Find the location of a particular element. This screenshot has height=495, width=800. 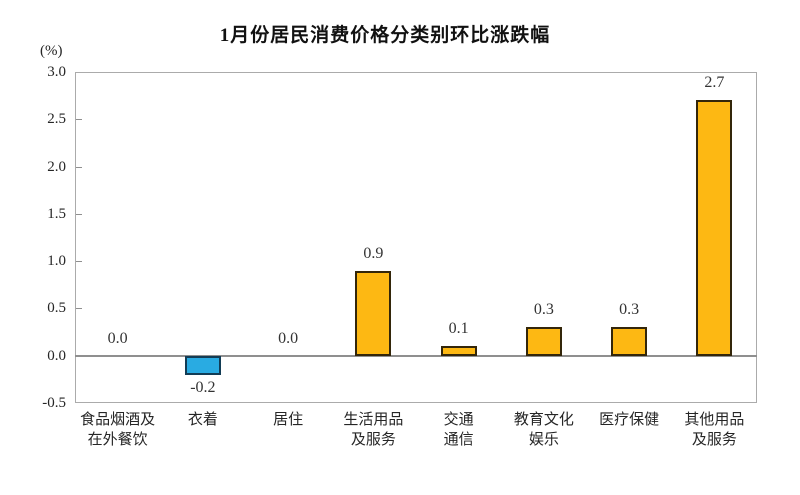

x-axis-category-label: 居住 is located at coordinates (288, 420).